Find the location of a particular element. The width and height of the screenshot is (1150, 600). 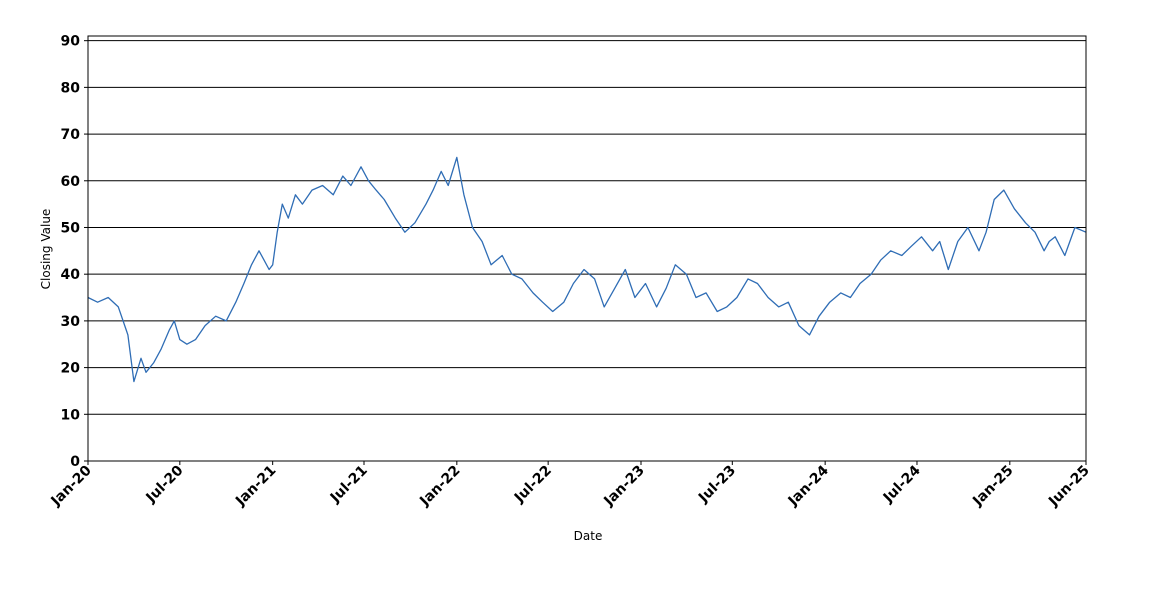

y-tick-label: 80 is located at coordinates (71, 88).